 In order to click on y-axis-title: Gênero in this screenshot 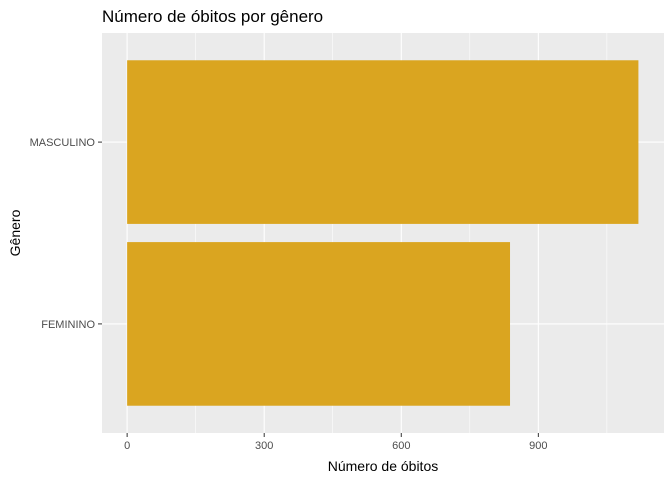, I will do `click(15, 232)`.